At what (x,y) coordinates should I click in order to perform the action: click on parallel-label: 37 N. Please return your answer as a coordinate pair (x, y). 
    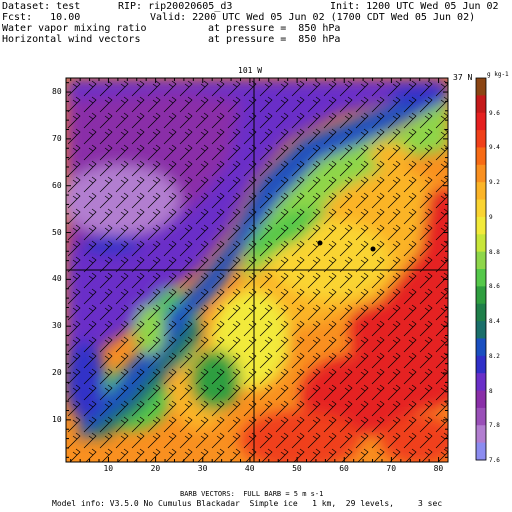
    Looking at the image, I should click on (463, 77).